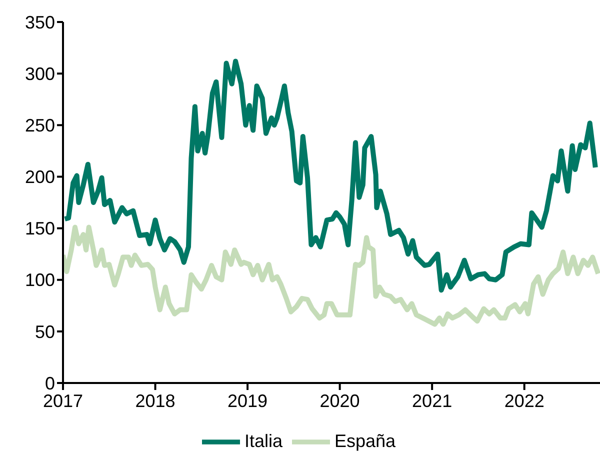 The image size is (600, 469). I want to click on x-tick-label: 2021, so click(432, 400).